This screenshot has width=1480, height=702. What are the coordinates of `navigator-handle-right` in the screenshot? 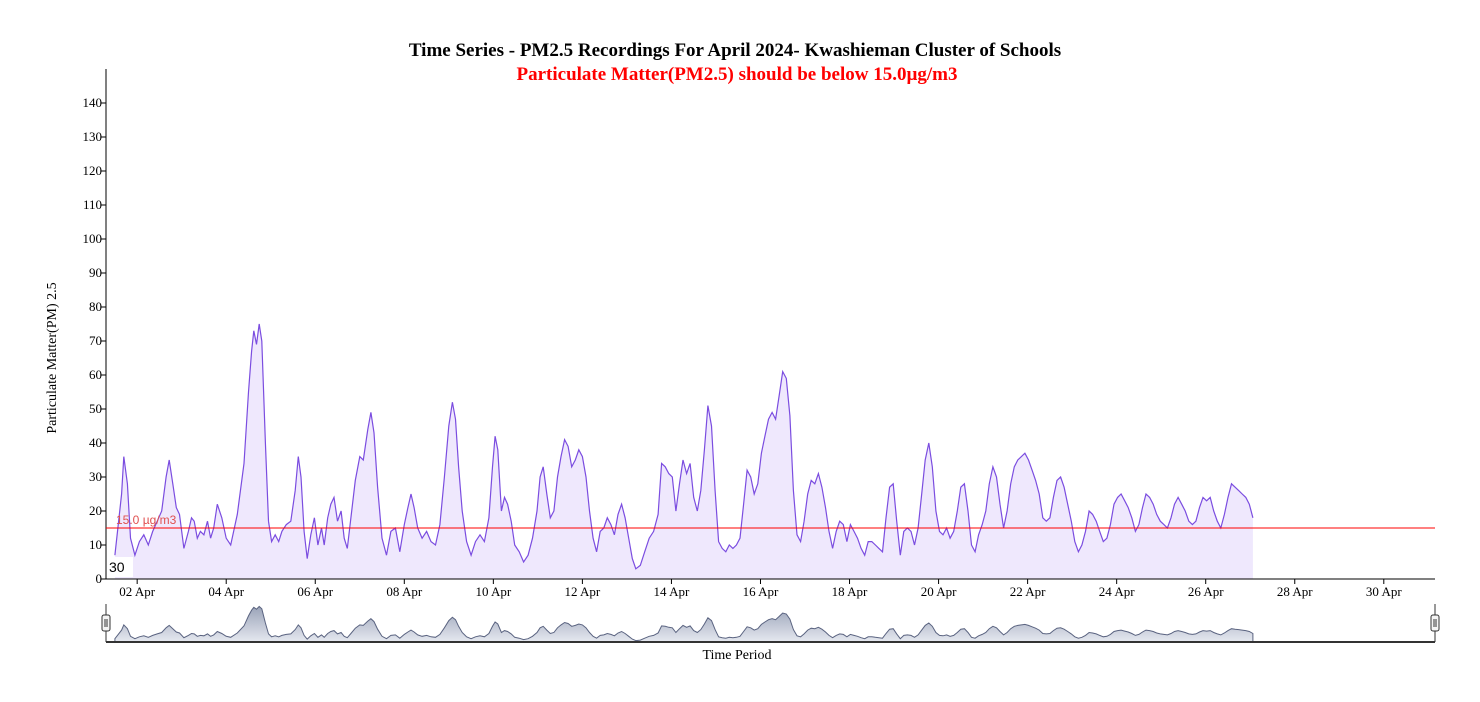 It's located at (1435, 623).